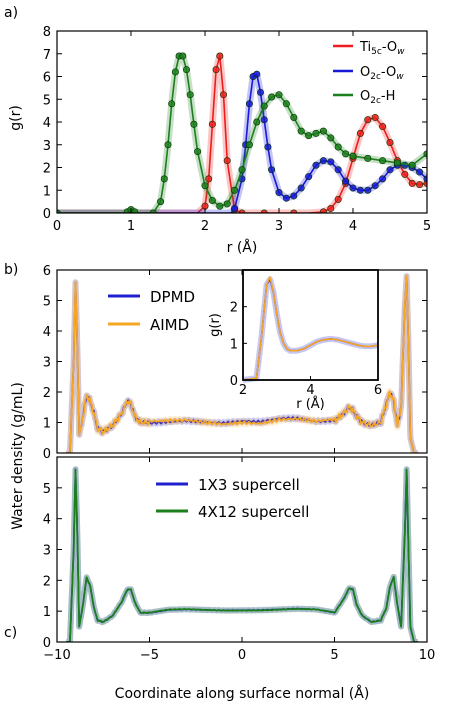  What do you see at coordinates (243, 390) in the screenshot?
I see `inset-xtick-label-0: 2` at bounding box center [243, 390].